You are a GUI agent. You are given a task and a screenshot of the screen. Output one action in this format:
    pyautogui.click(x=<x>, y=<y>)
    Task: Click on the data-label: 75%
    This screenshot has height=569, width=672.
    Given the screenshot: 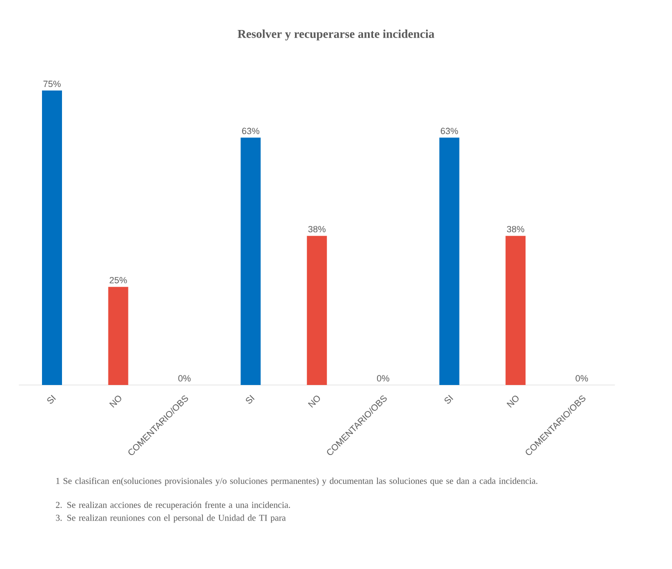 What is the action you would take?
    pyautogui.click(x=52, y=84)
    